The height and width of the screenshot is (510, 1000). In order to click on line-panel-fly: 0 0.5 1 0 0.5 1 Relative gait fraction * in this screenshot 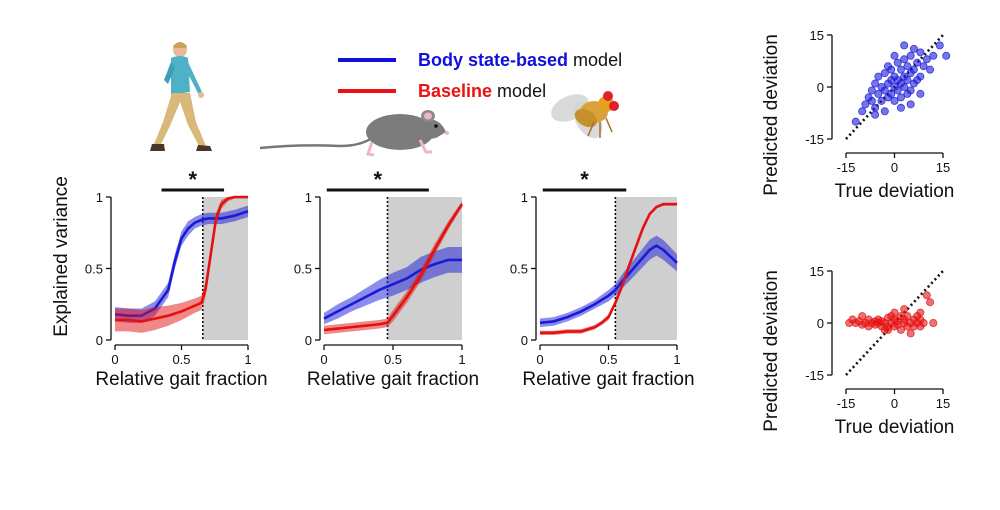, I will do `click(602, 278)`.